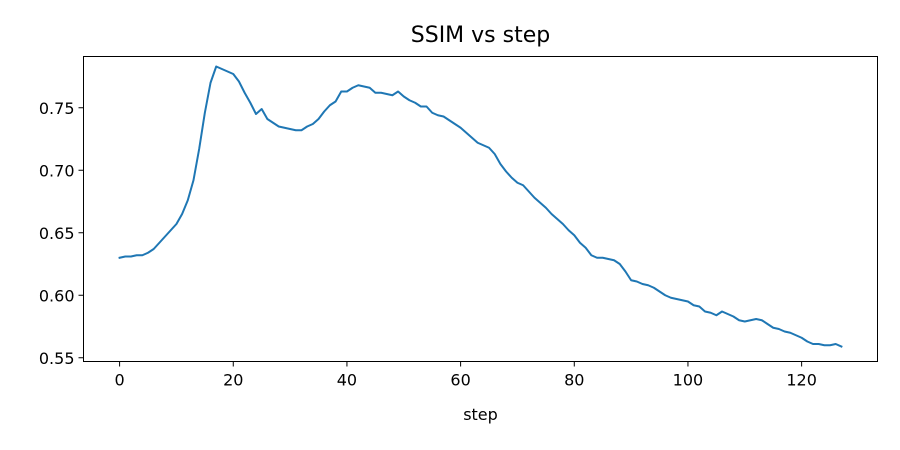 The image size is (900, 450). I want to click on y-tick-label: 0.70, so click(57, 170).